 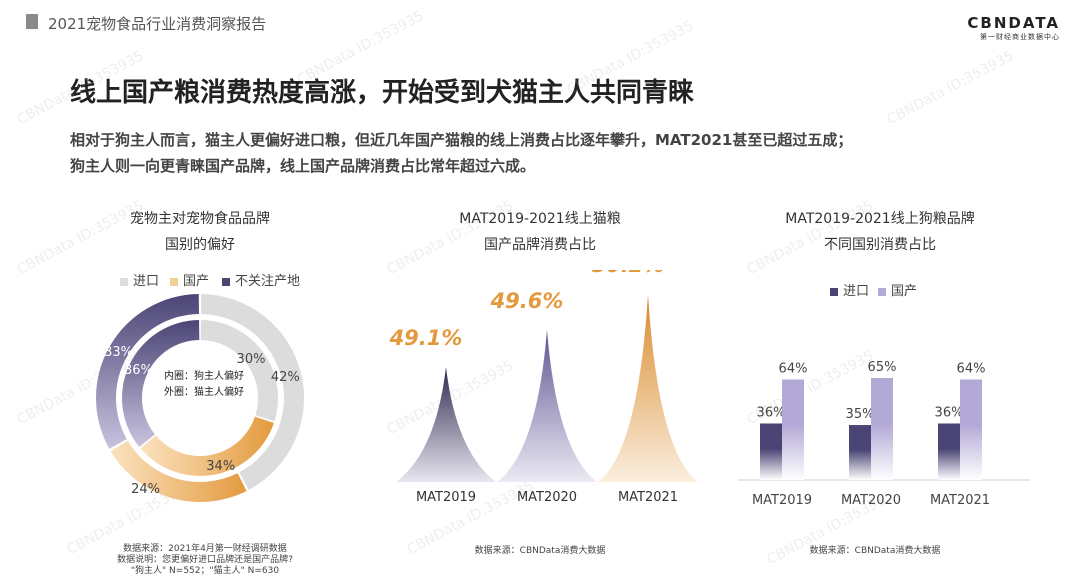 What do you see at coordinates (527, 301) in the screenshot?
I see `cone-value-label-mat2020: 49.6%` at bounding box center [527, 301].